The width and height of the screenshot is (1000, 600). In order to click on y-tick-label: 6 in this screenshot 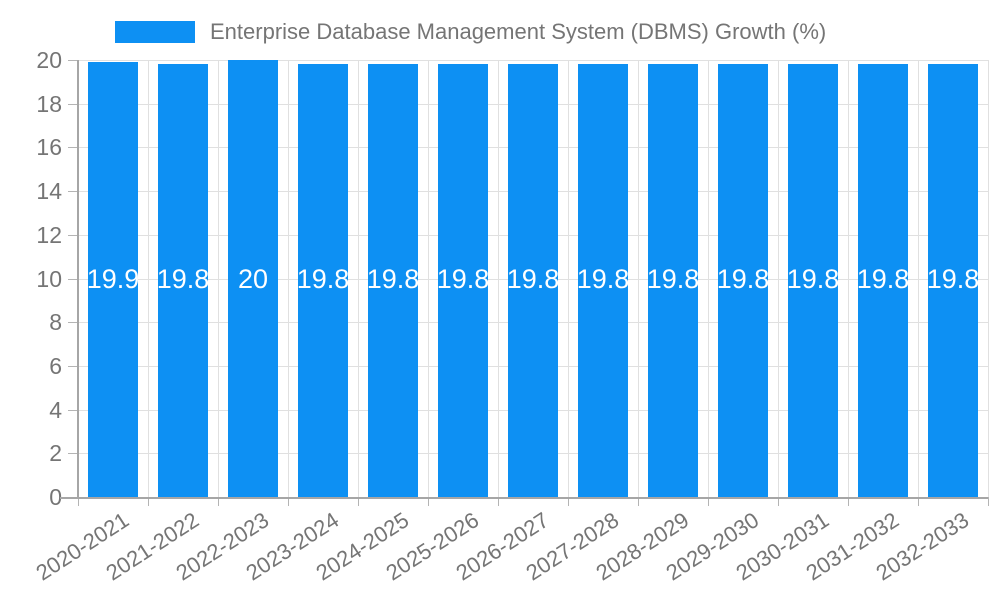, I will do `click(55, 365)`.